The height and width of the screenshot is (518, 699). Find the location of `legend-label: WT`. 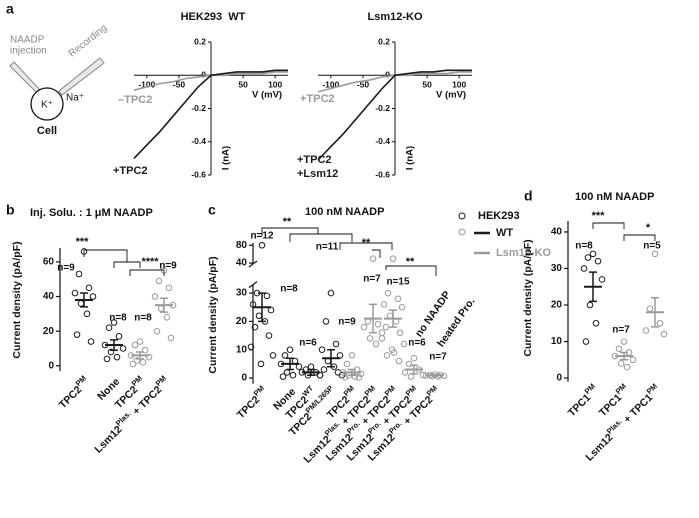

legend-label: WT is located at coordinates (504, 233).